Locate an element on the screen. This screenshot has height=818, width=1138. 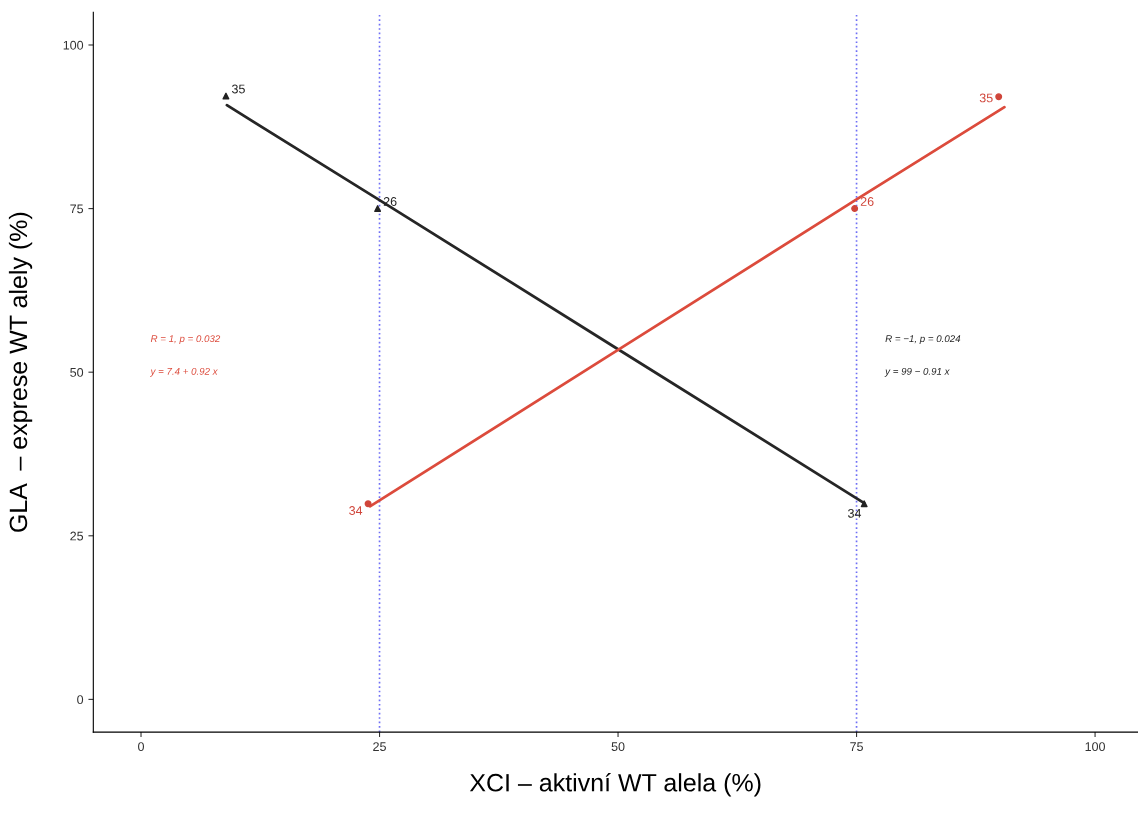
annotation: R = 1, p = 0.032 is located at coordinates (185, 339).